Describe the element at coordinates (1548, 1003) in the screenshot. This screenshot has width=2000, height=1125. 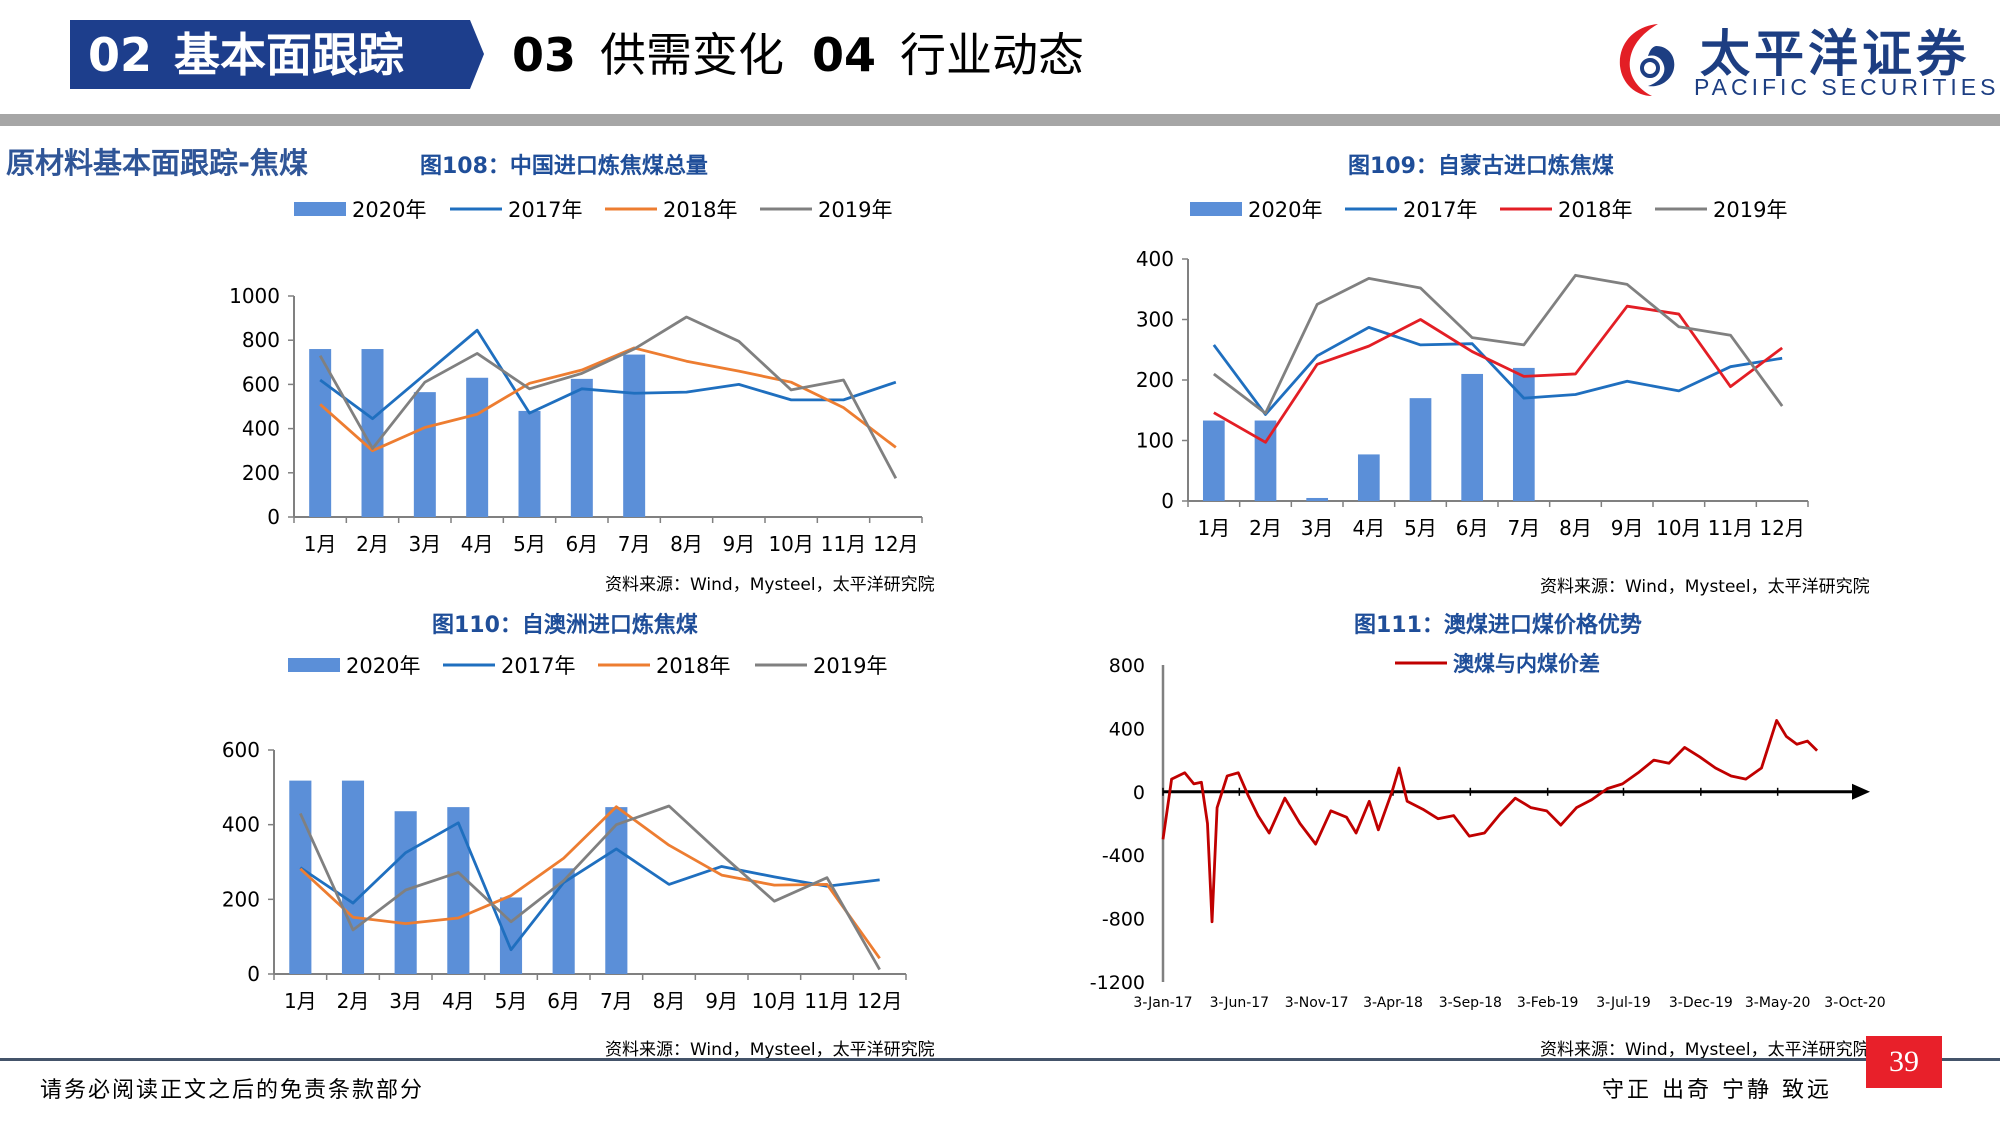
I see `fig111-x-tick-label: 3-Feb-19` at that location.